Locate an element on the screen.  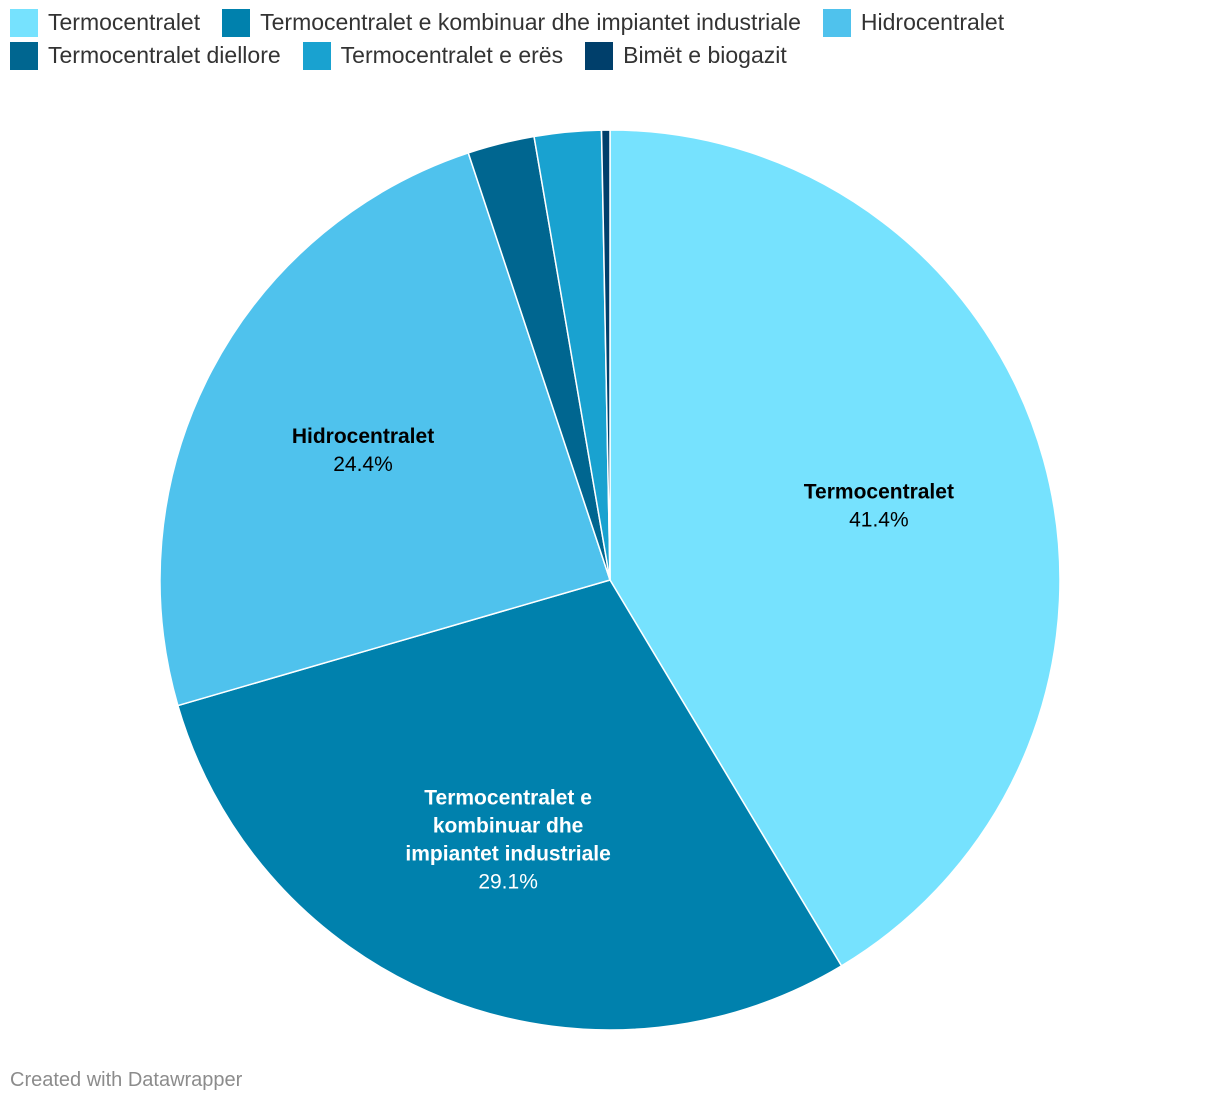
slice-data-label: Termocentralet 41.4% is located at coordinates (879, 506).